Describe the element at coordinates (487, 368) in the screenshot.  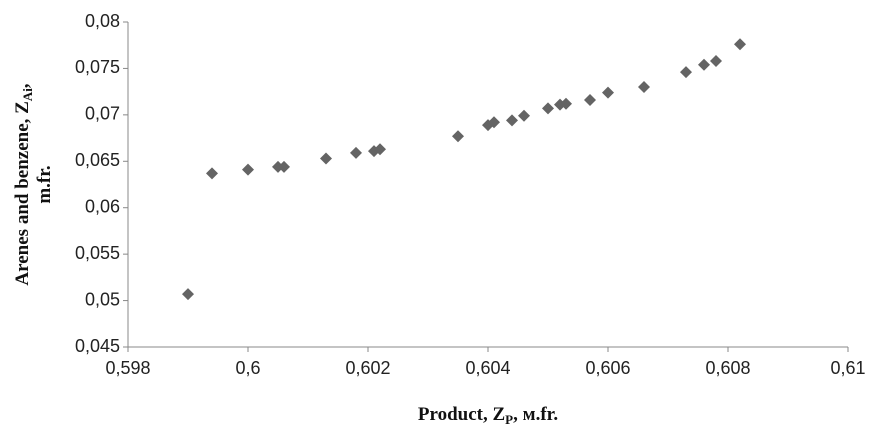
I see `x-tick-label: 0,604` at that location.